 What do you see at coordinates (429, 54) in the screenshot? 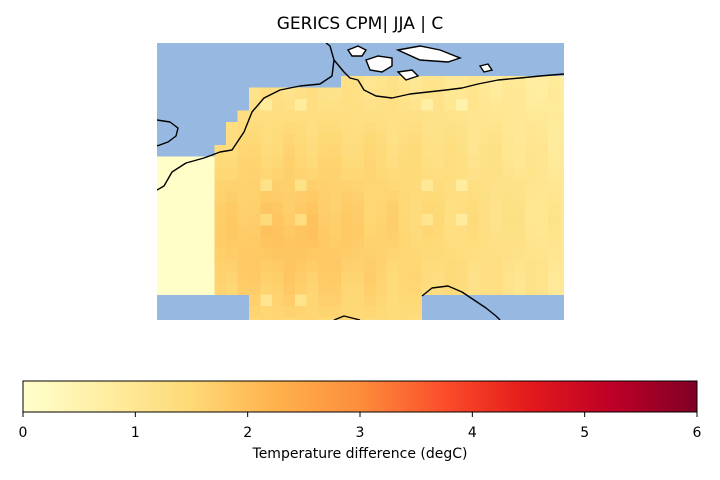
I see `island-scania` at bounding box center [429, 54].